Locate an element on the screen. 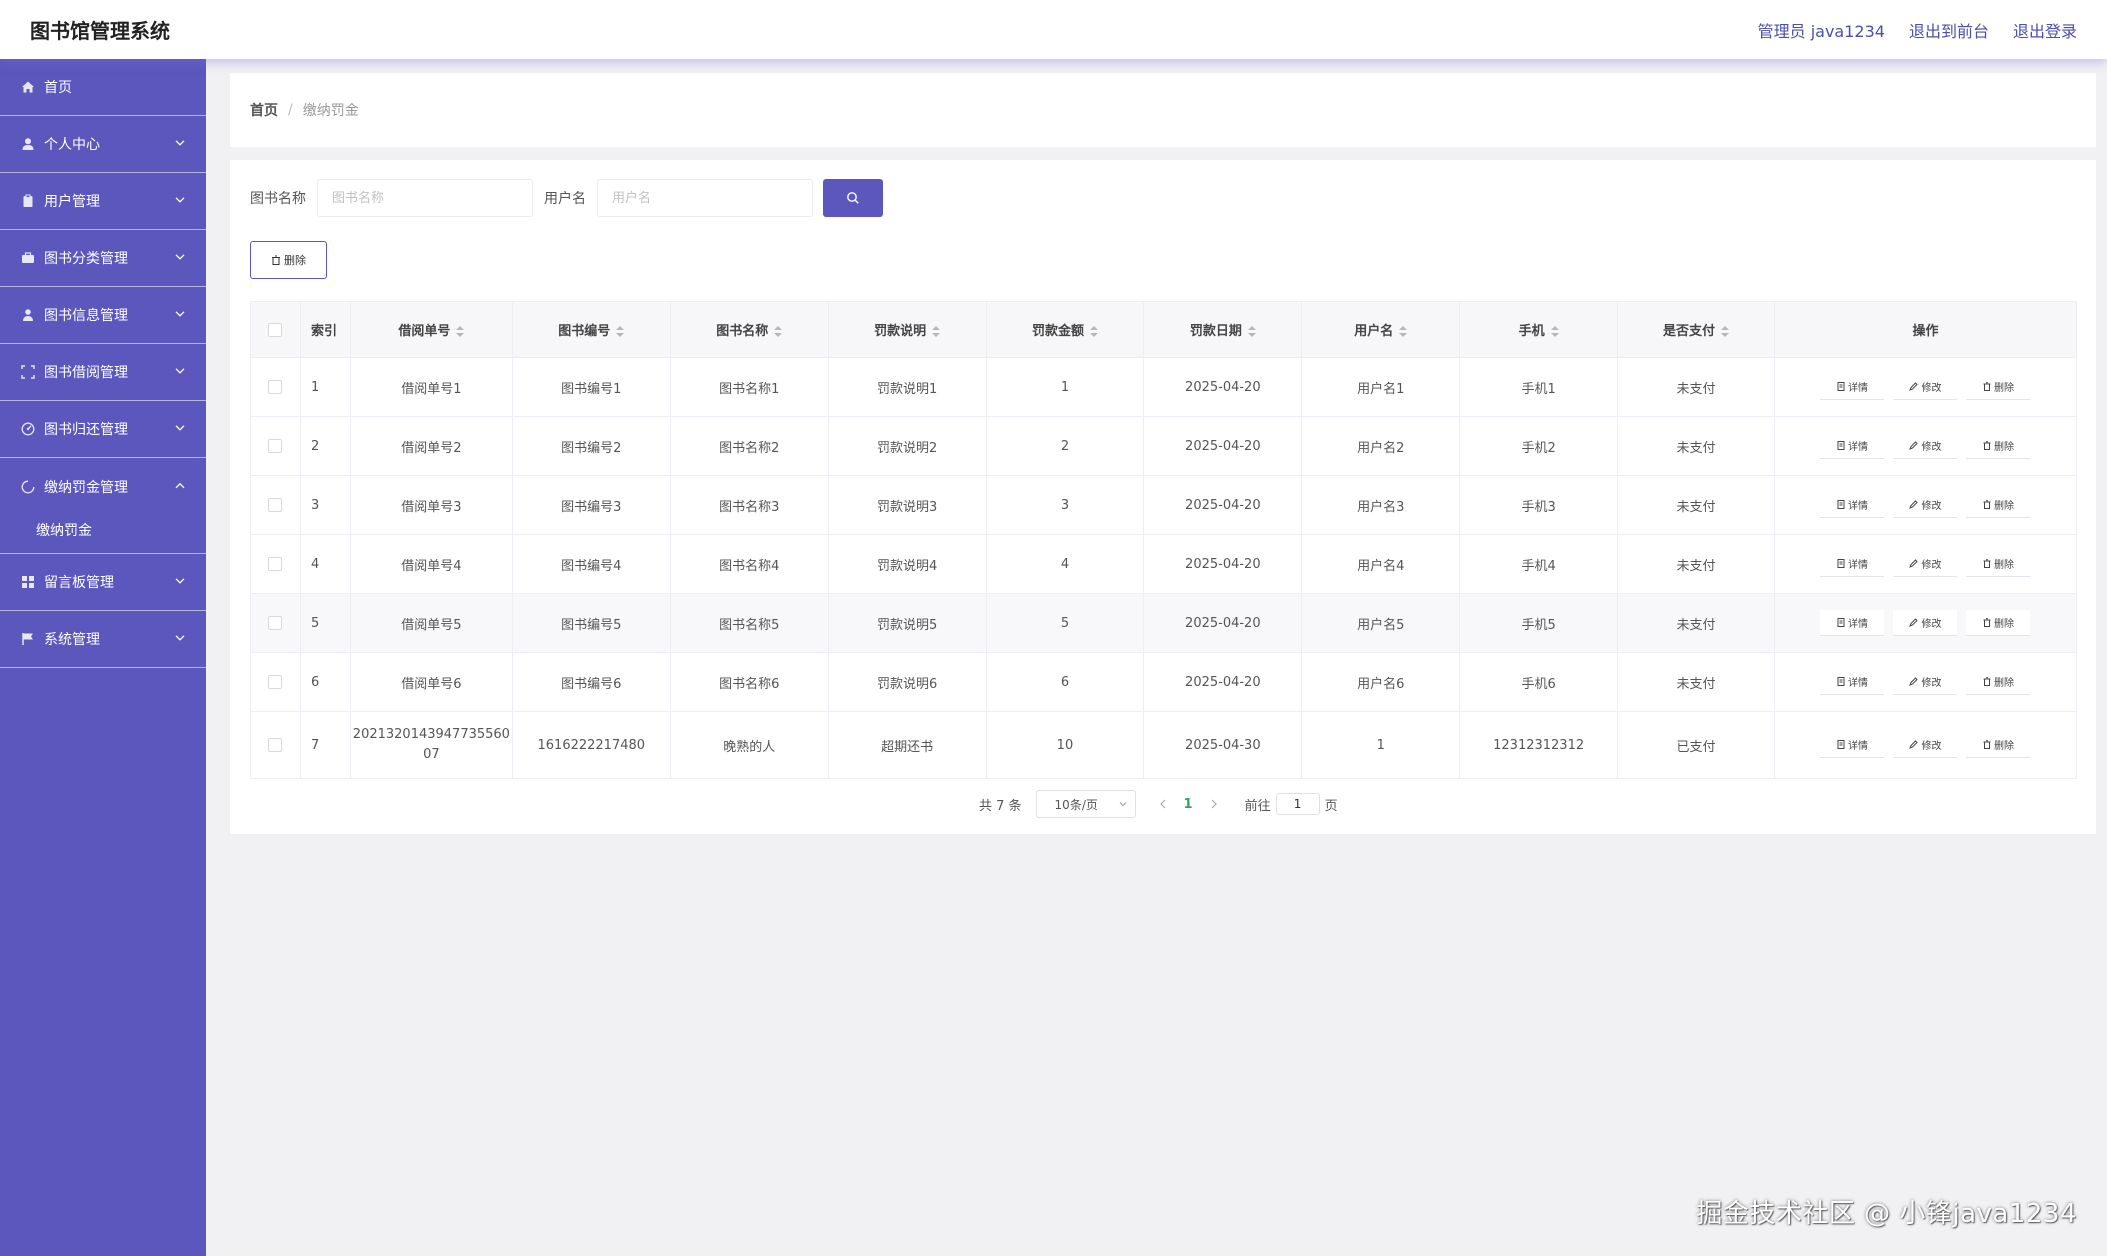  goto-page-input is located at coordinates (1297, 804).